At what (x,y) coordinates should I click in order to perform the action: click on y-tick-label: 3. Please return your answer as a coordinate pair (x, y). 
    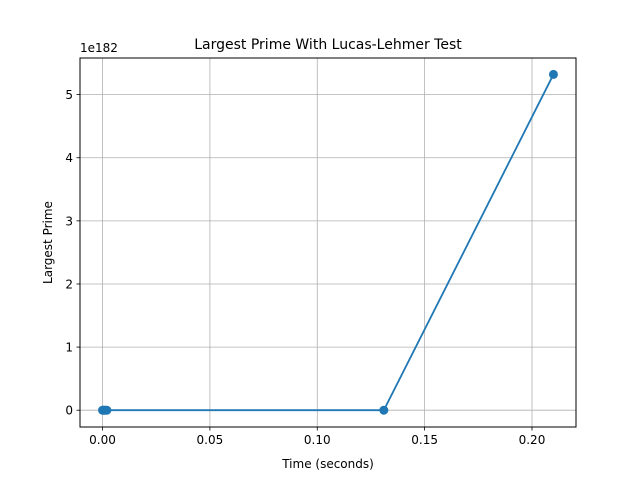
    Looking at the image, I should click on (69, 221).